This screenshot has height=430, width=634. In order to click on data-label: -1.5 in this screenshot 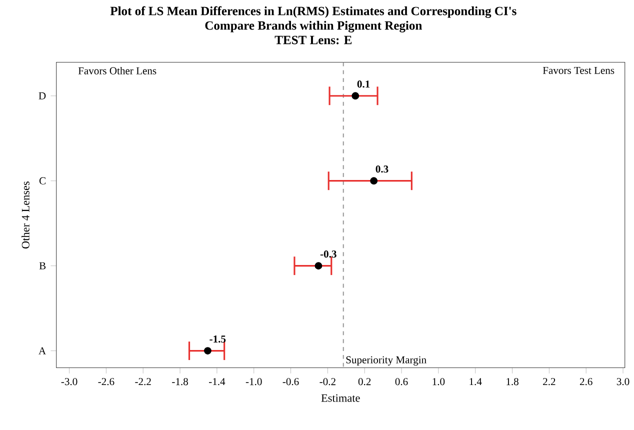, I will do `click(218, 339)`.